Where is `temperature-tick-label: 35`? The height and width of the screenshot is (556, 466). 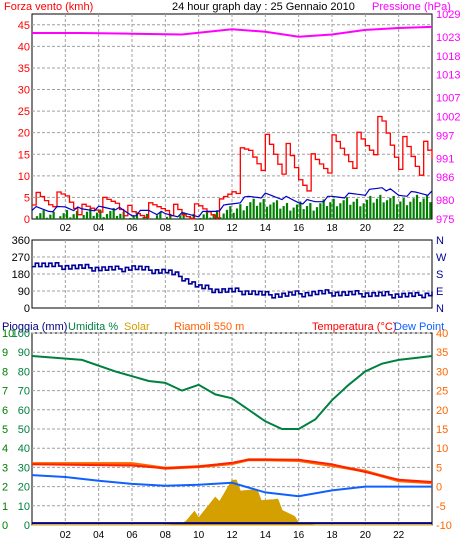
temperature-tick-label: 35 is located at coordinates (442, 353).